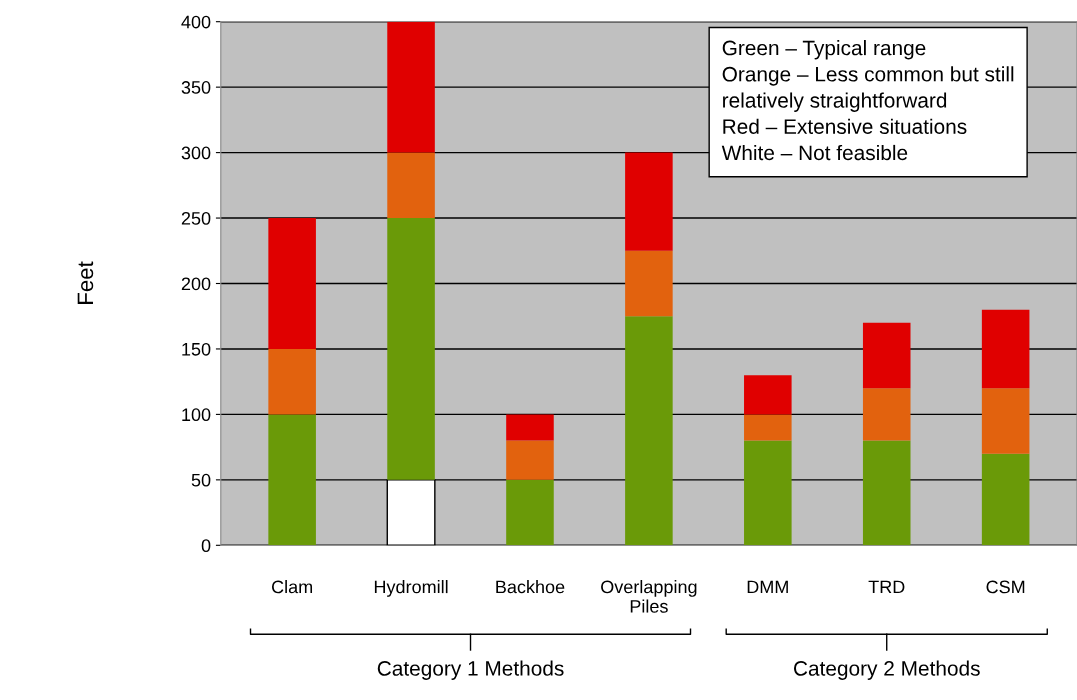  I want to click on x-tick-label: Hydromill, so click(411, 588).